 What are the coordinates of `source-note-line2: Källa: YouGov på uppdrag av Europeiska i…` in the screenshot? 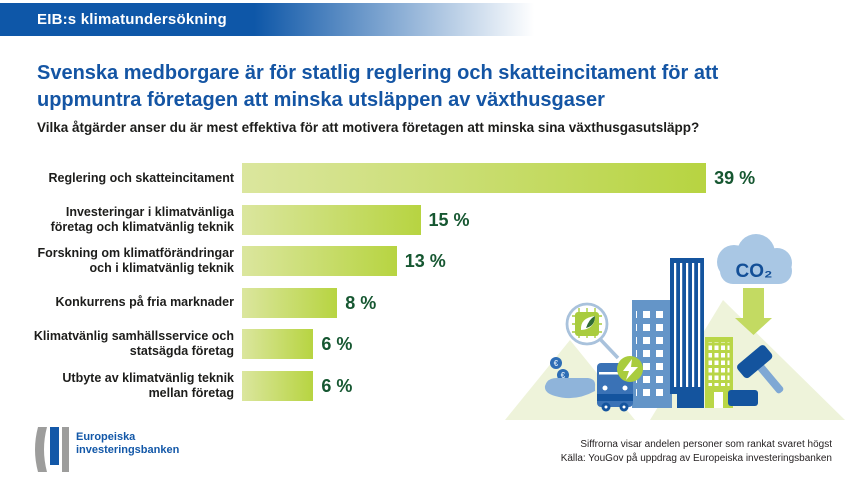 It's located at (696, 458).